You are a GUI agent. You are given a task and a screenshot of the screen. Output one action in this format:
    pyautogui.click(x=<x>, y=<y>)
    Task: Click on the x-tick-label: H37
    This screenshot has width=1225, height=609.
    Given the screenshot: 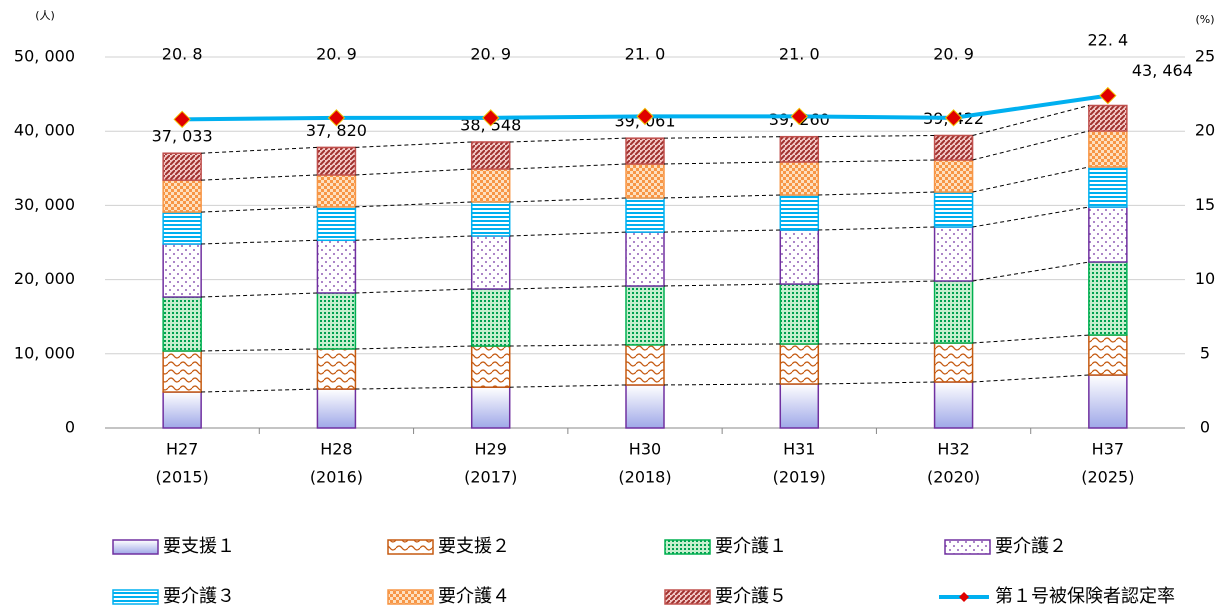 What is the action you would take?
    pyautogui.click(x=1108, y=449)
    